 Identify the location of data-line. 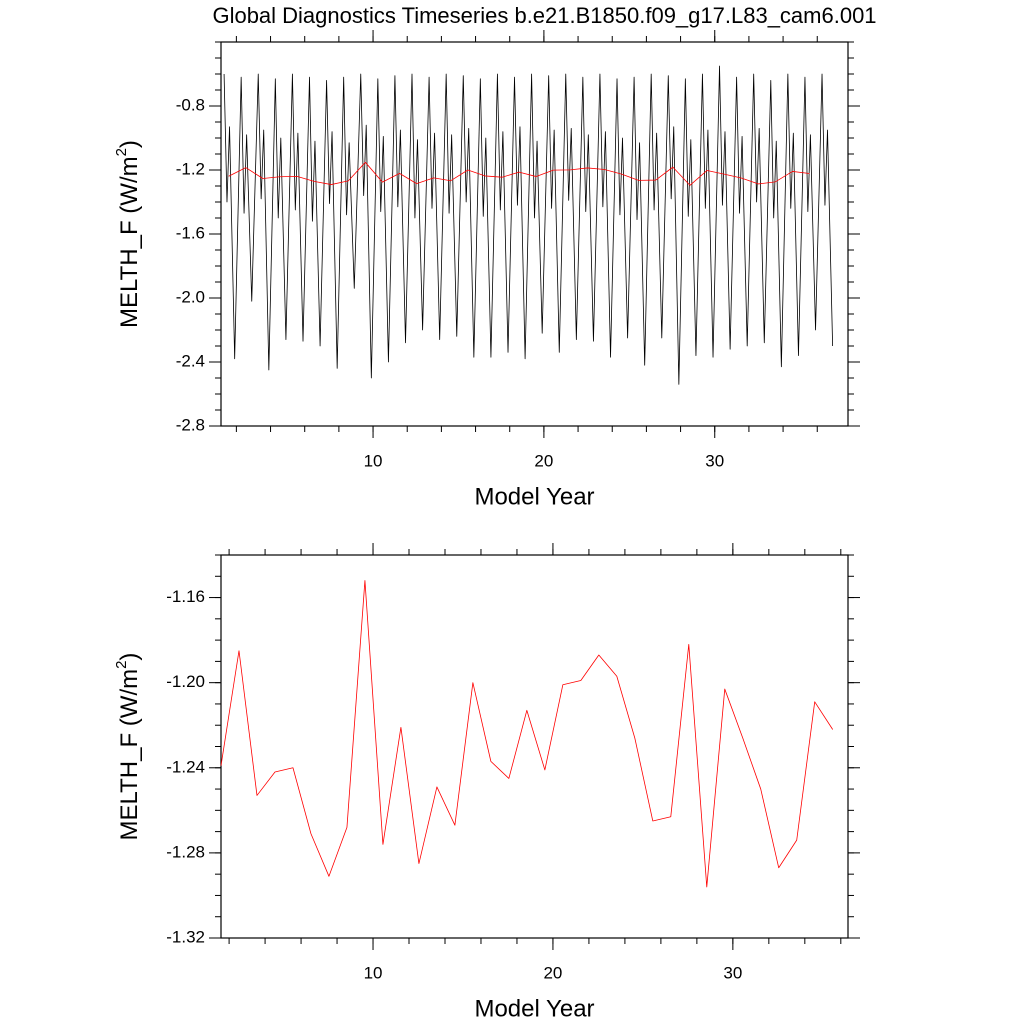
(519, 173).